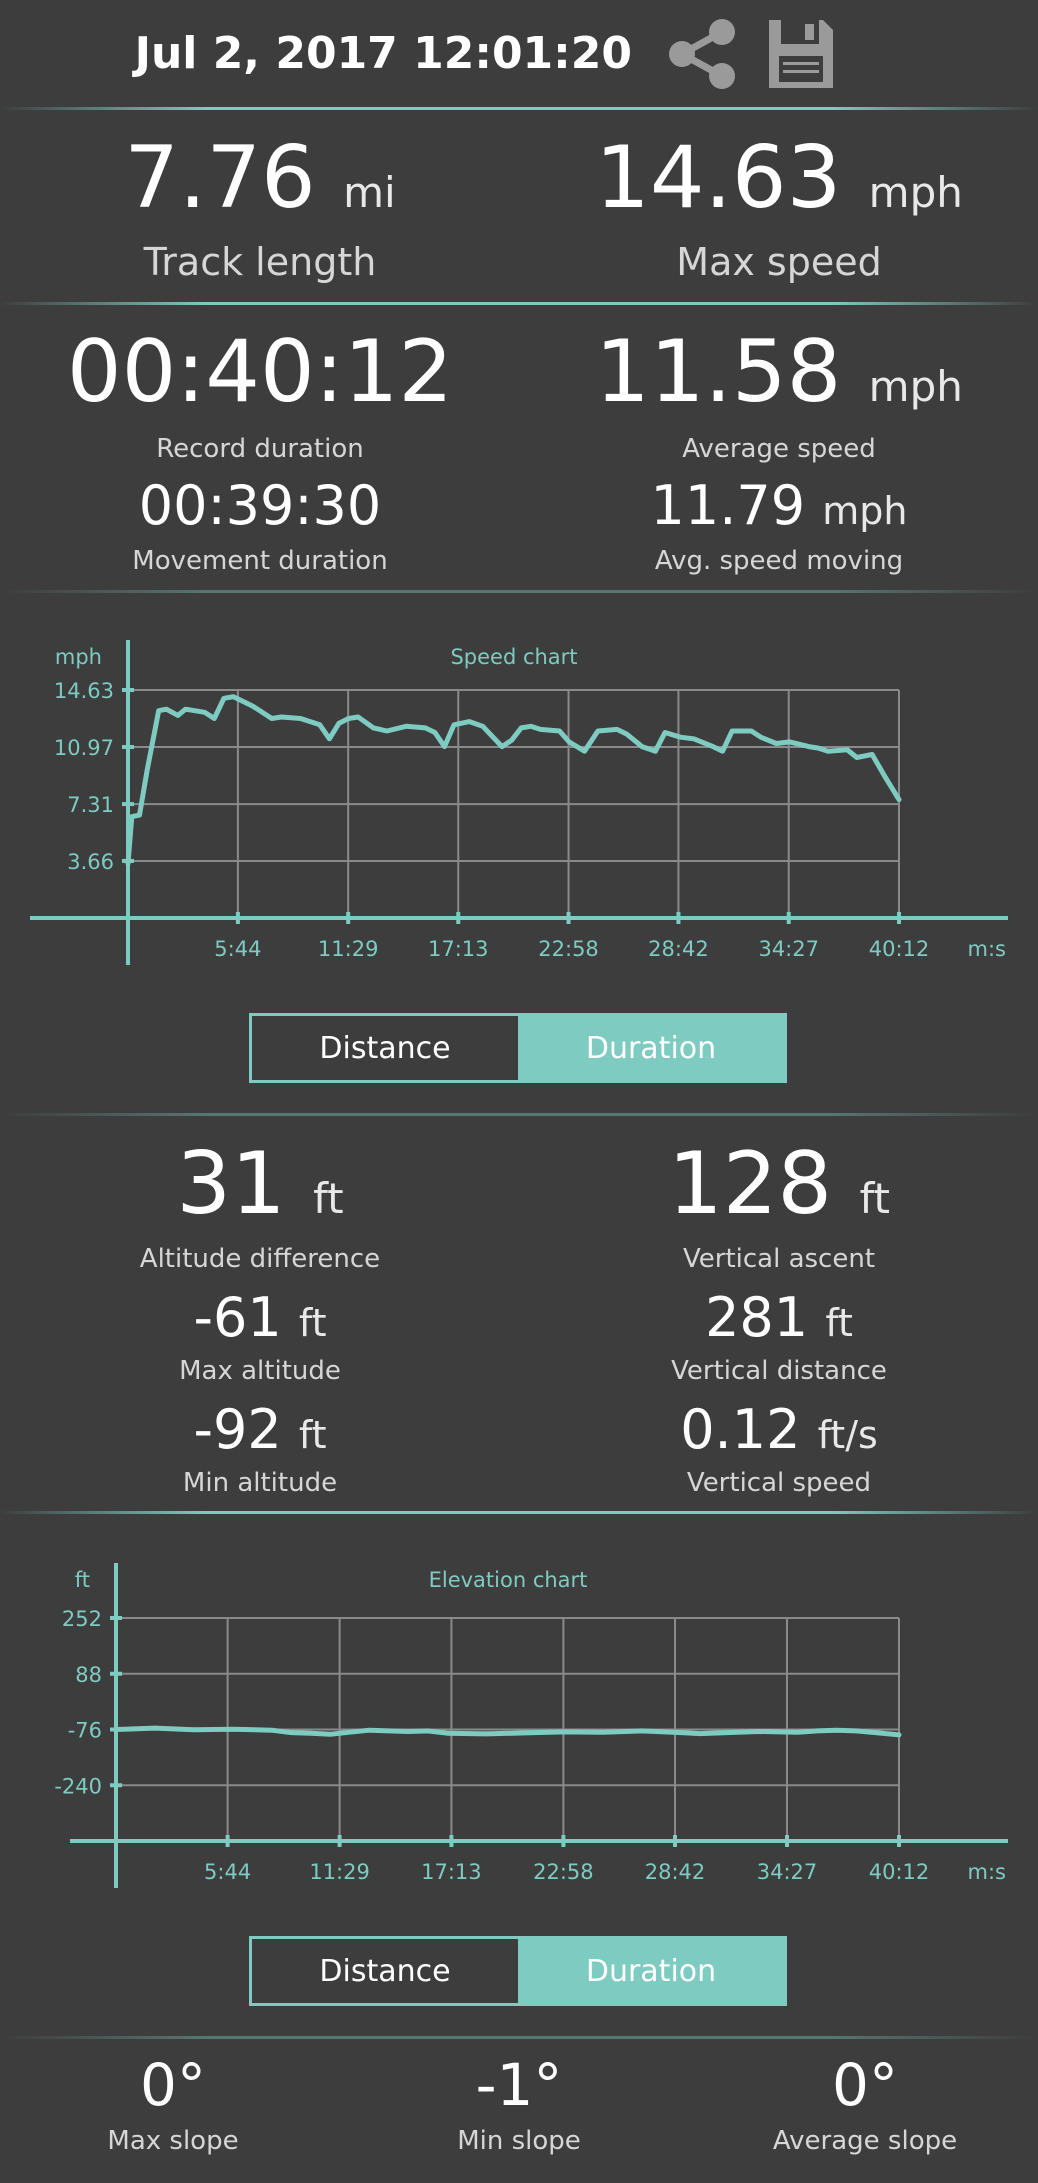  What do you see at coordinates (237, 949) in the screenshot?
I see `speed-chart-x-tick-label: 5:44` at bounding box center [237, 949].